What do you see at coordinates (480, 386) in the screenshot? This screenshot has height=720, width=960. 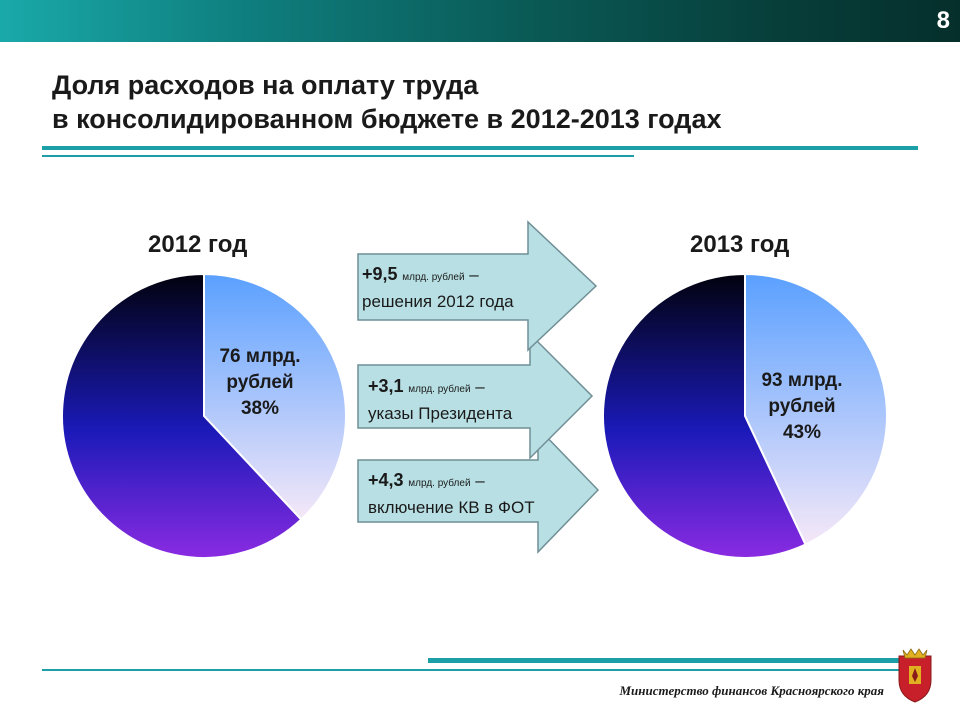 I see `arrow-2-dash: –` at bounding box center [480, 386].